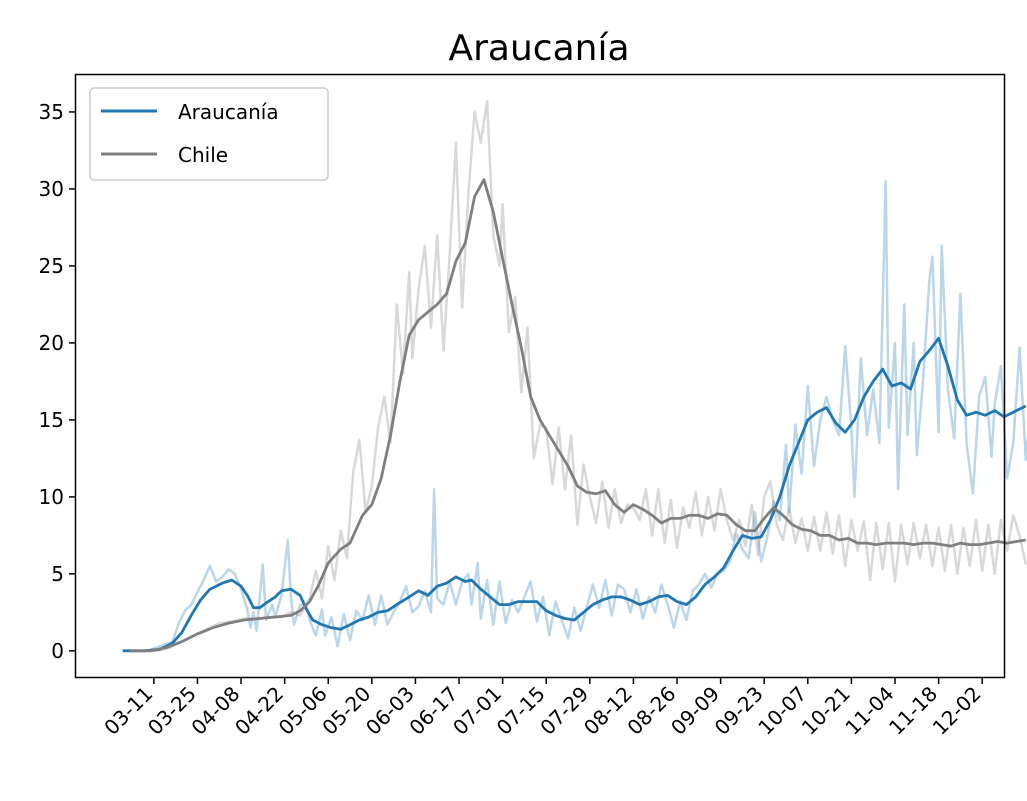 Image resolution: width=1027 pixels, height=801 pixels. I want to click on chart-title: Araucanía, so click(538, 48).